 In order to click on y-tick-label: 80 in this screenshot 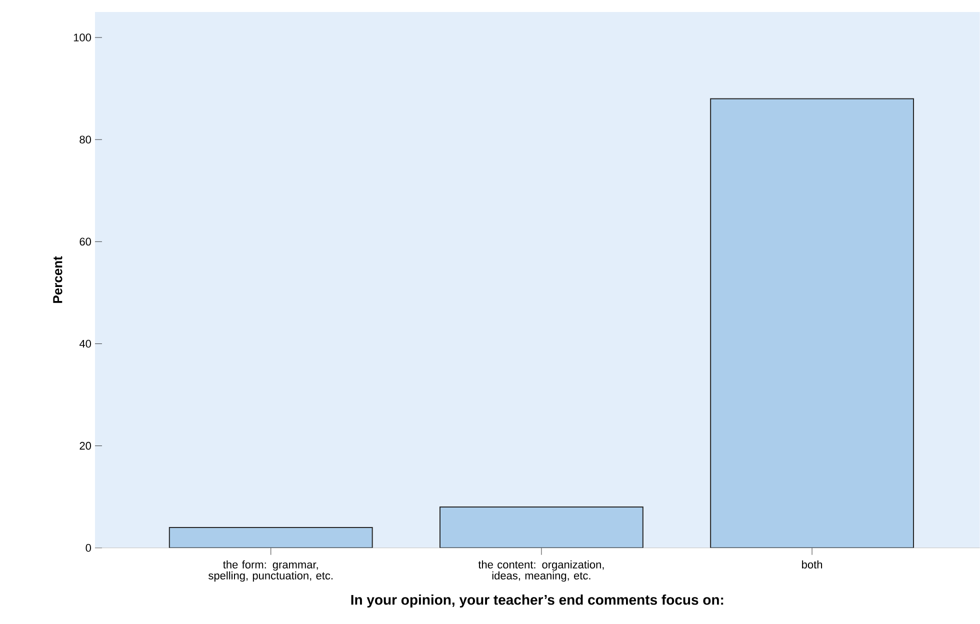, I will do `click(86, 140)`.